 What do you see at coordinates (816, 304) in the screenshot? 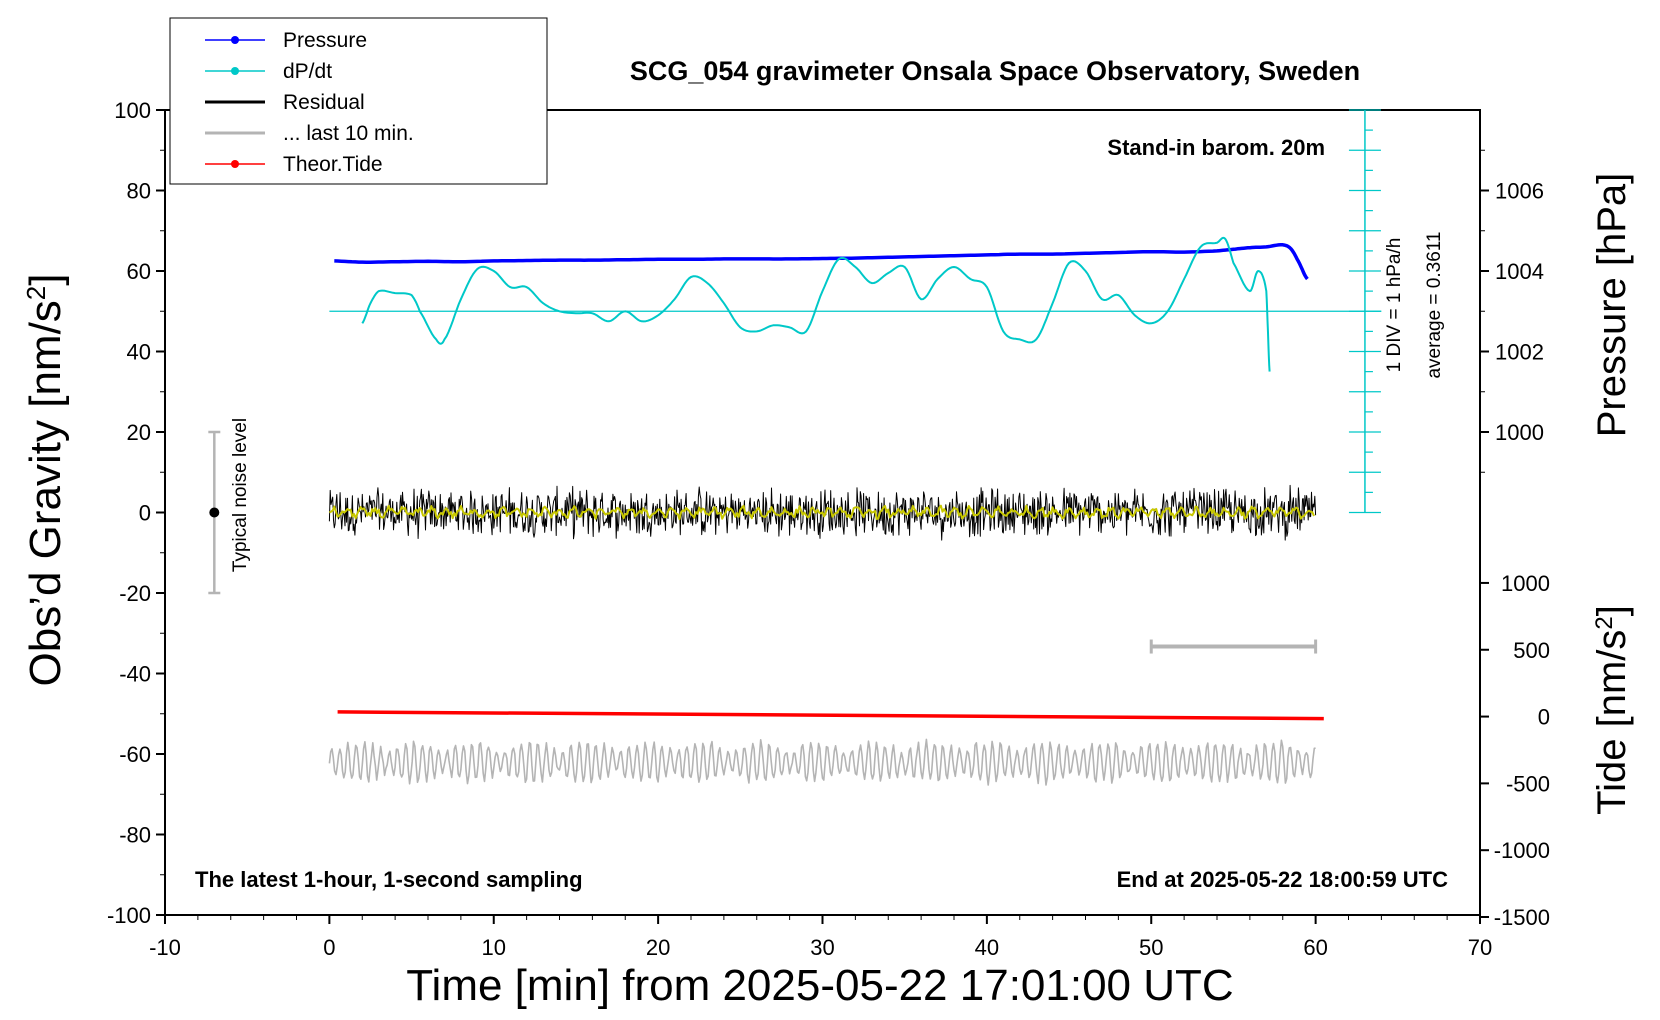
I see `dpdt-series` at bounding box center [816, 304].